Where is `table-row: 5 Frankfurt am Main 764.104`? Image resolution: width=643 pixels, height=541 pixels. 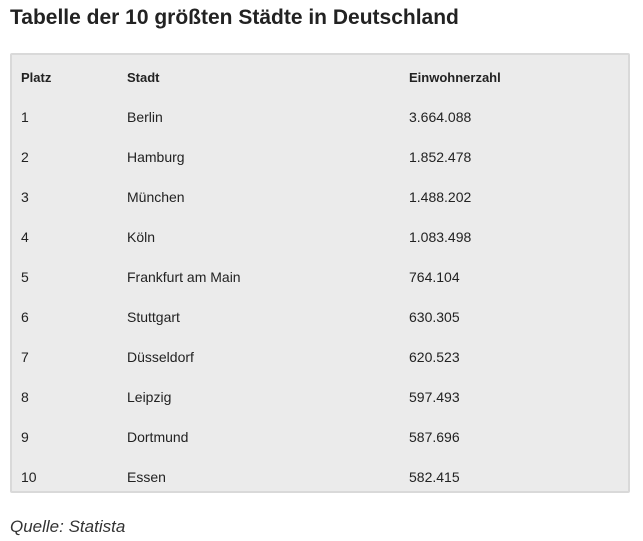
table-row: 5 Frankfurt am Main 764.104 is located at coordinates (320, 277).